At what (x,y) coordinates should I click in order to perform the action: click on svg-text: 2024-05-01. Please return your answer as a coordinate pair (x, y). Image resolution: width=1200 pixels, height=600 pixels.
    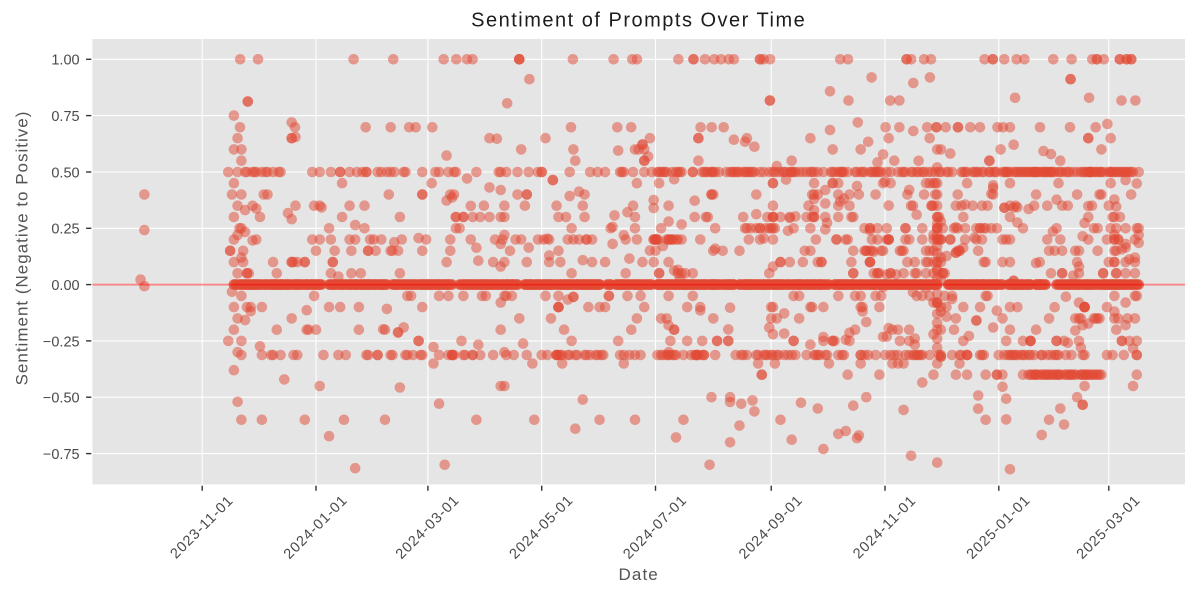
    Looking at the image, I should click on (542, 527).